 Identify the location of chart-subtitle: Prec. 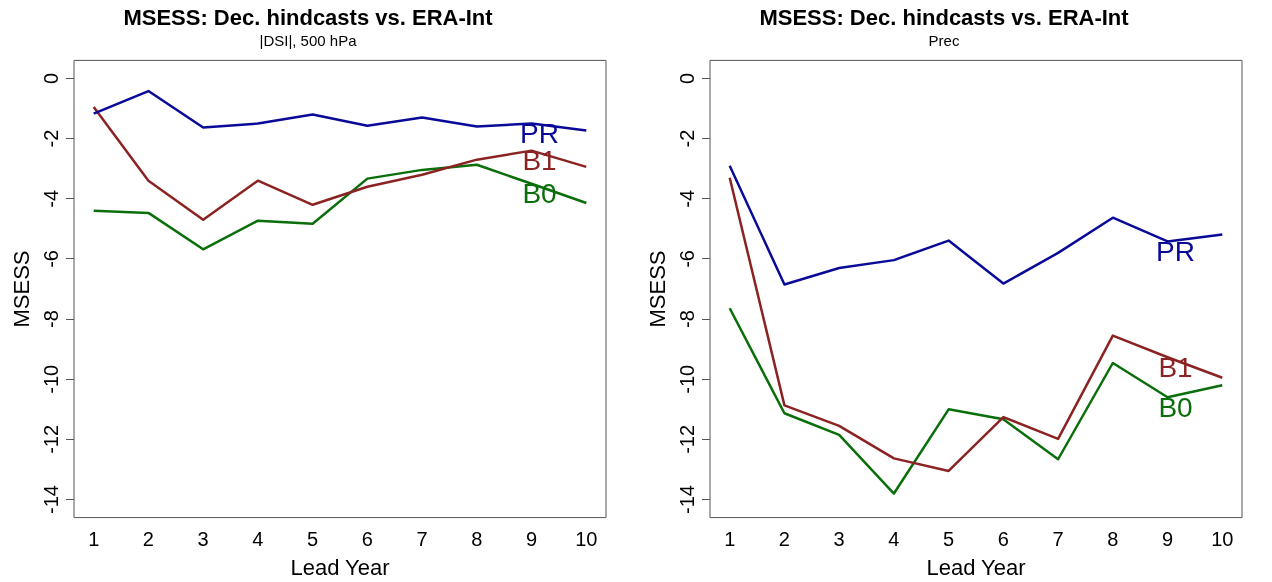
(944, 40).